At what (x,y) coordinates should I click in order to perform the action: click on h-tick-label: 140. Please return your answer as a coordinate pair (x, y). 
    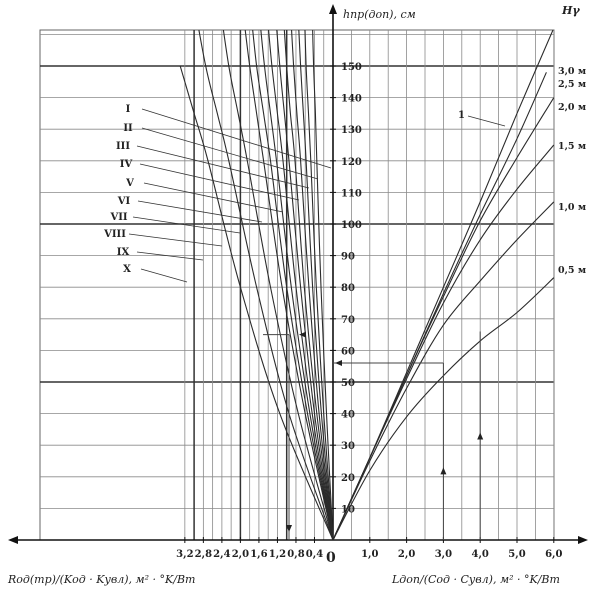
    Looking at the image, I should click on (351, 99).